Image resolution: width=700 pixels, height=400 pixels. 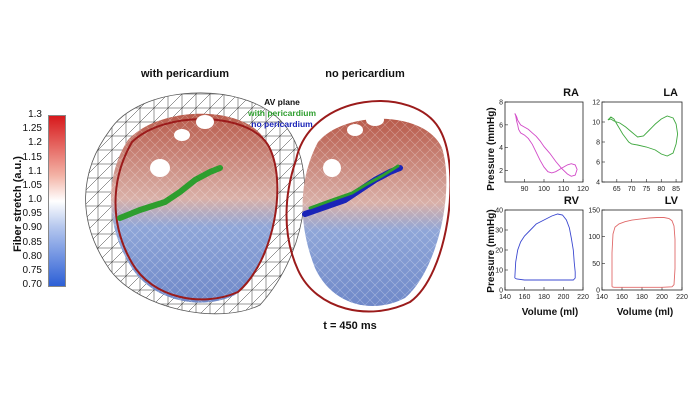 What do you see at coordinates (617, 189) in the screenshot?
I see `x-tick-label: 65` at bounding box center [617, 189].